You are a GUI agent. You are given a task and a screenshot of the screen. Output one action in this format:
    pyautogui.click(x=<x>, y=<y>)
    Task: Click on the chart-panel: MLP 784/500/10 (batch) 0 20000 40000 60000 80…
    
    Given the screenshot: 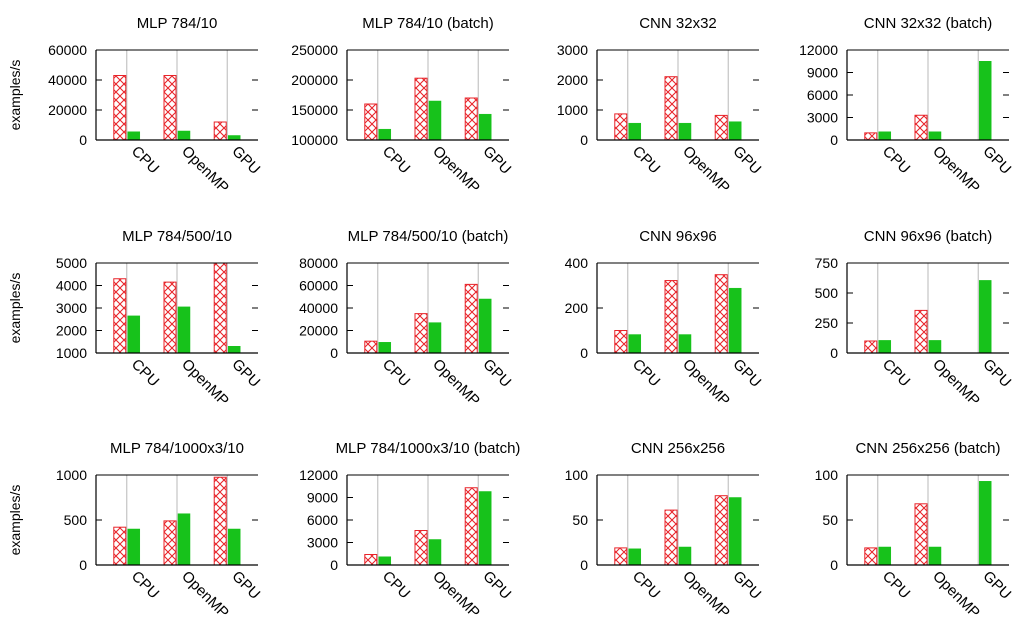 What is the action you would take?
    pyautogui.click(x=406, y=319)
    